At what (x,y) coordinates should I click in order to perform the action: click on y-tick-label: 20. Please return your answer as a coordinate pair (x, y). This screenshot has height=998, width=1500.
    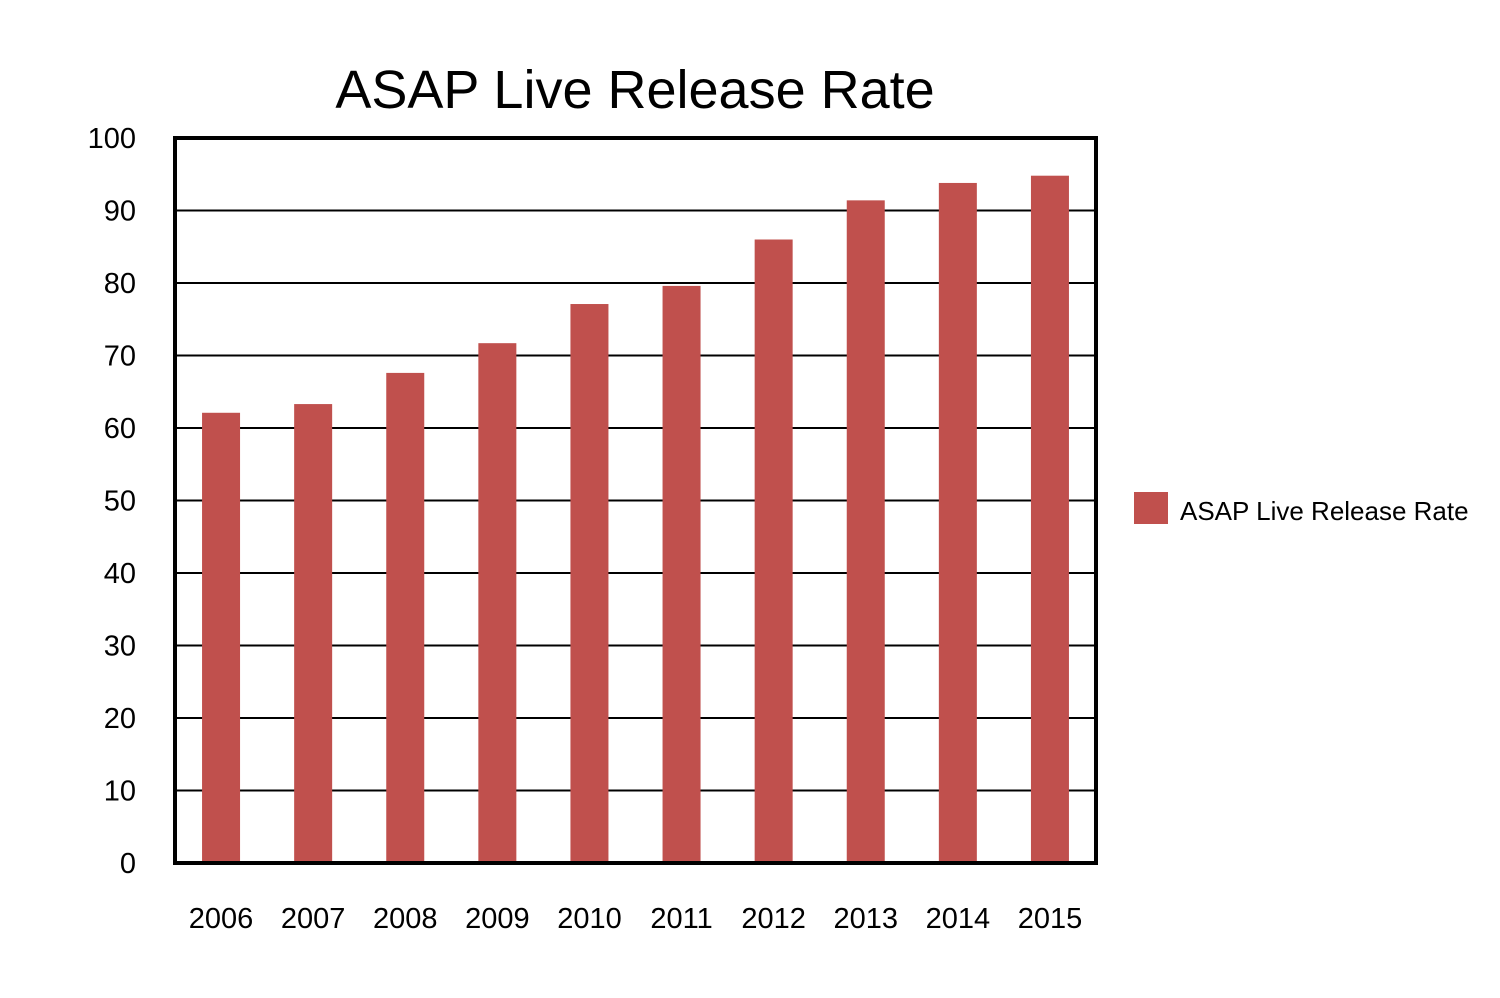
    Looking at the image, I should click on (120, 719).